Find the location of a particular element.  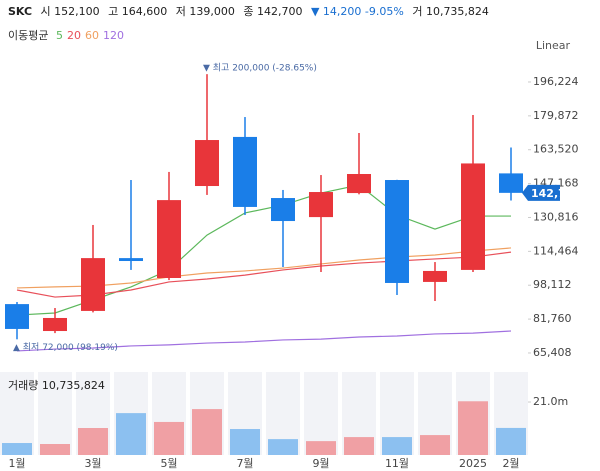

y-tick-label: 196,224 is located at coordinates (556, 81).